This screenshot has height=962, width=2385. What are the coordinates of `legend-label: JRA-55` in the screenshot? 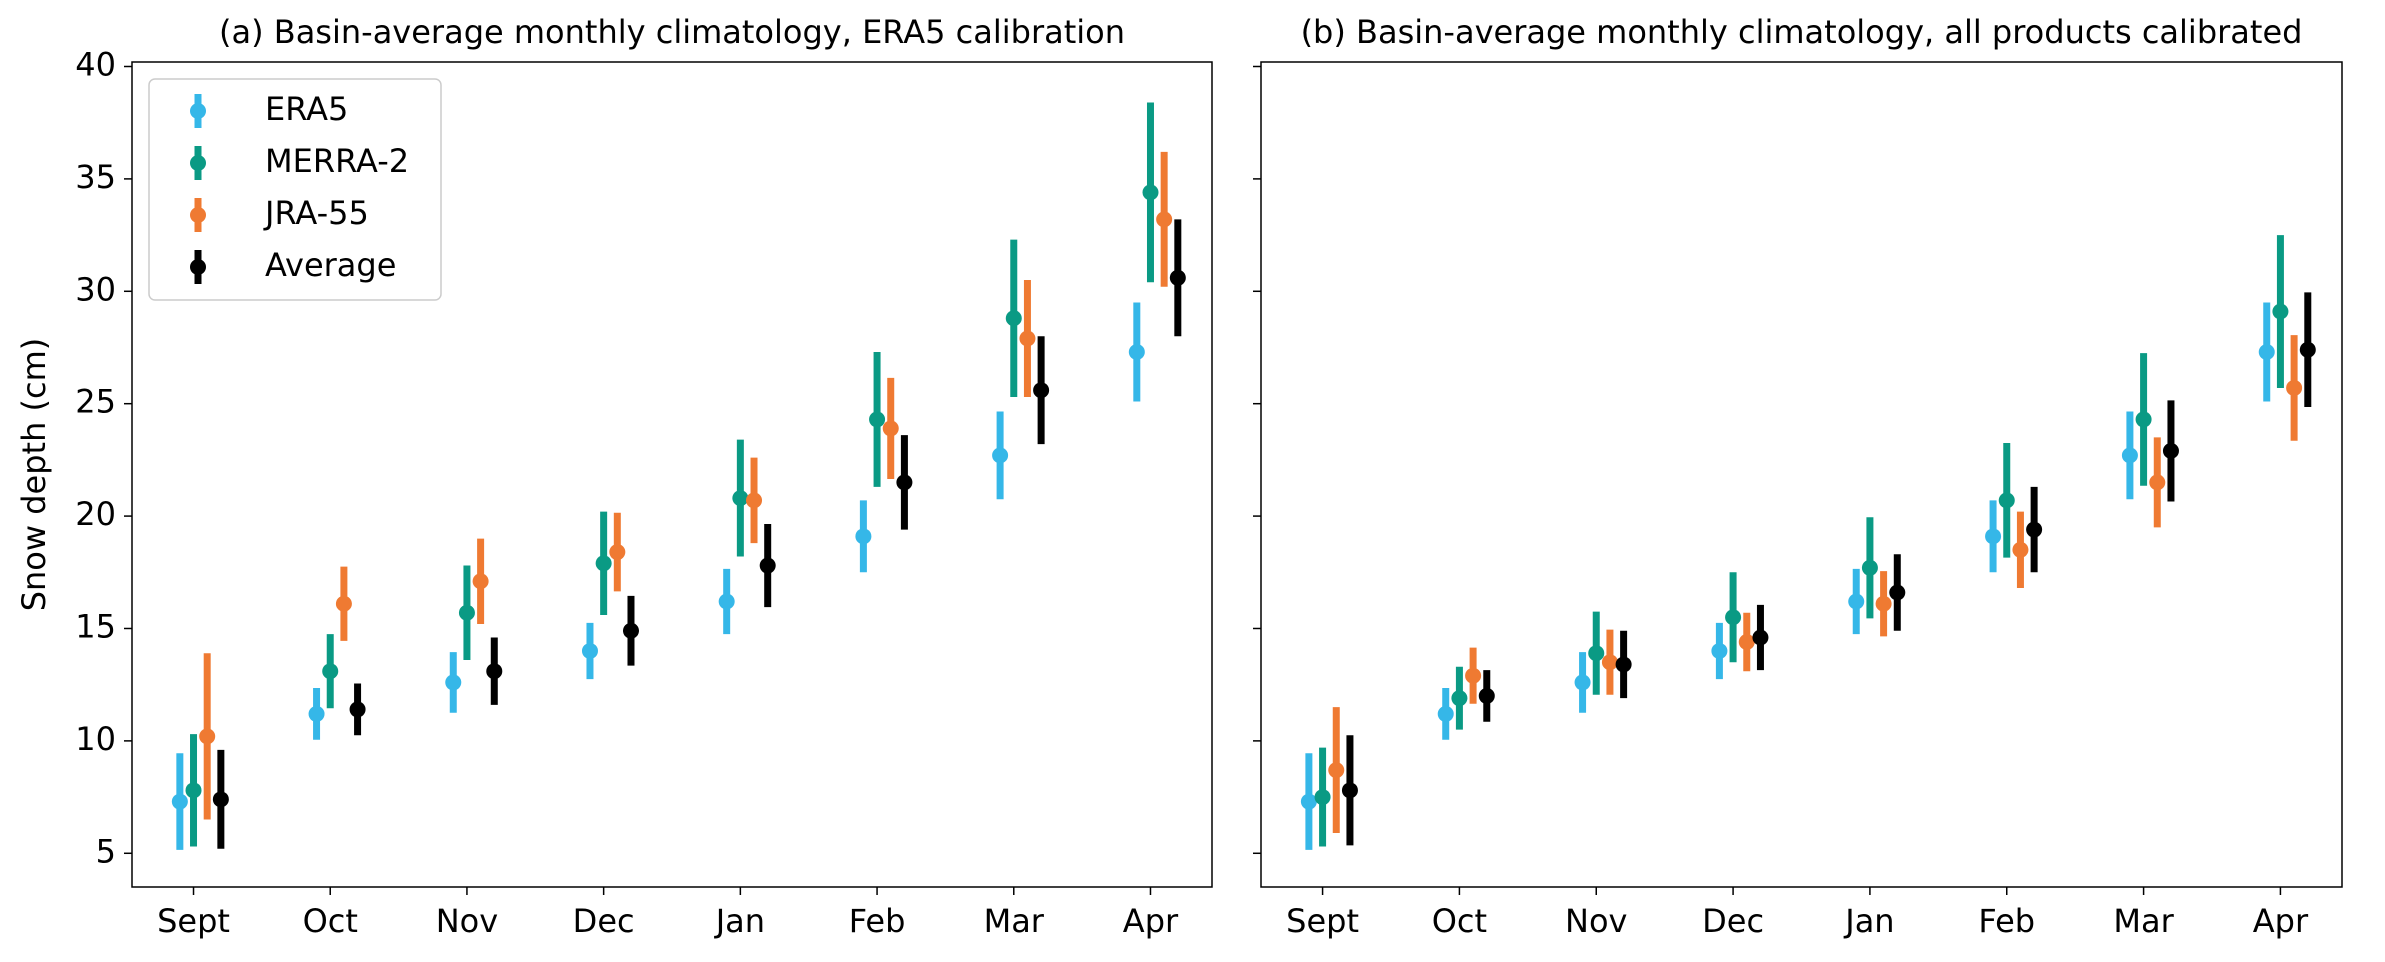 It's located at (316, 213).